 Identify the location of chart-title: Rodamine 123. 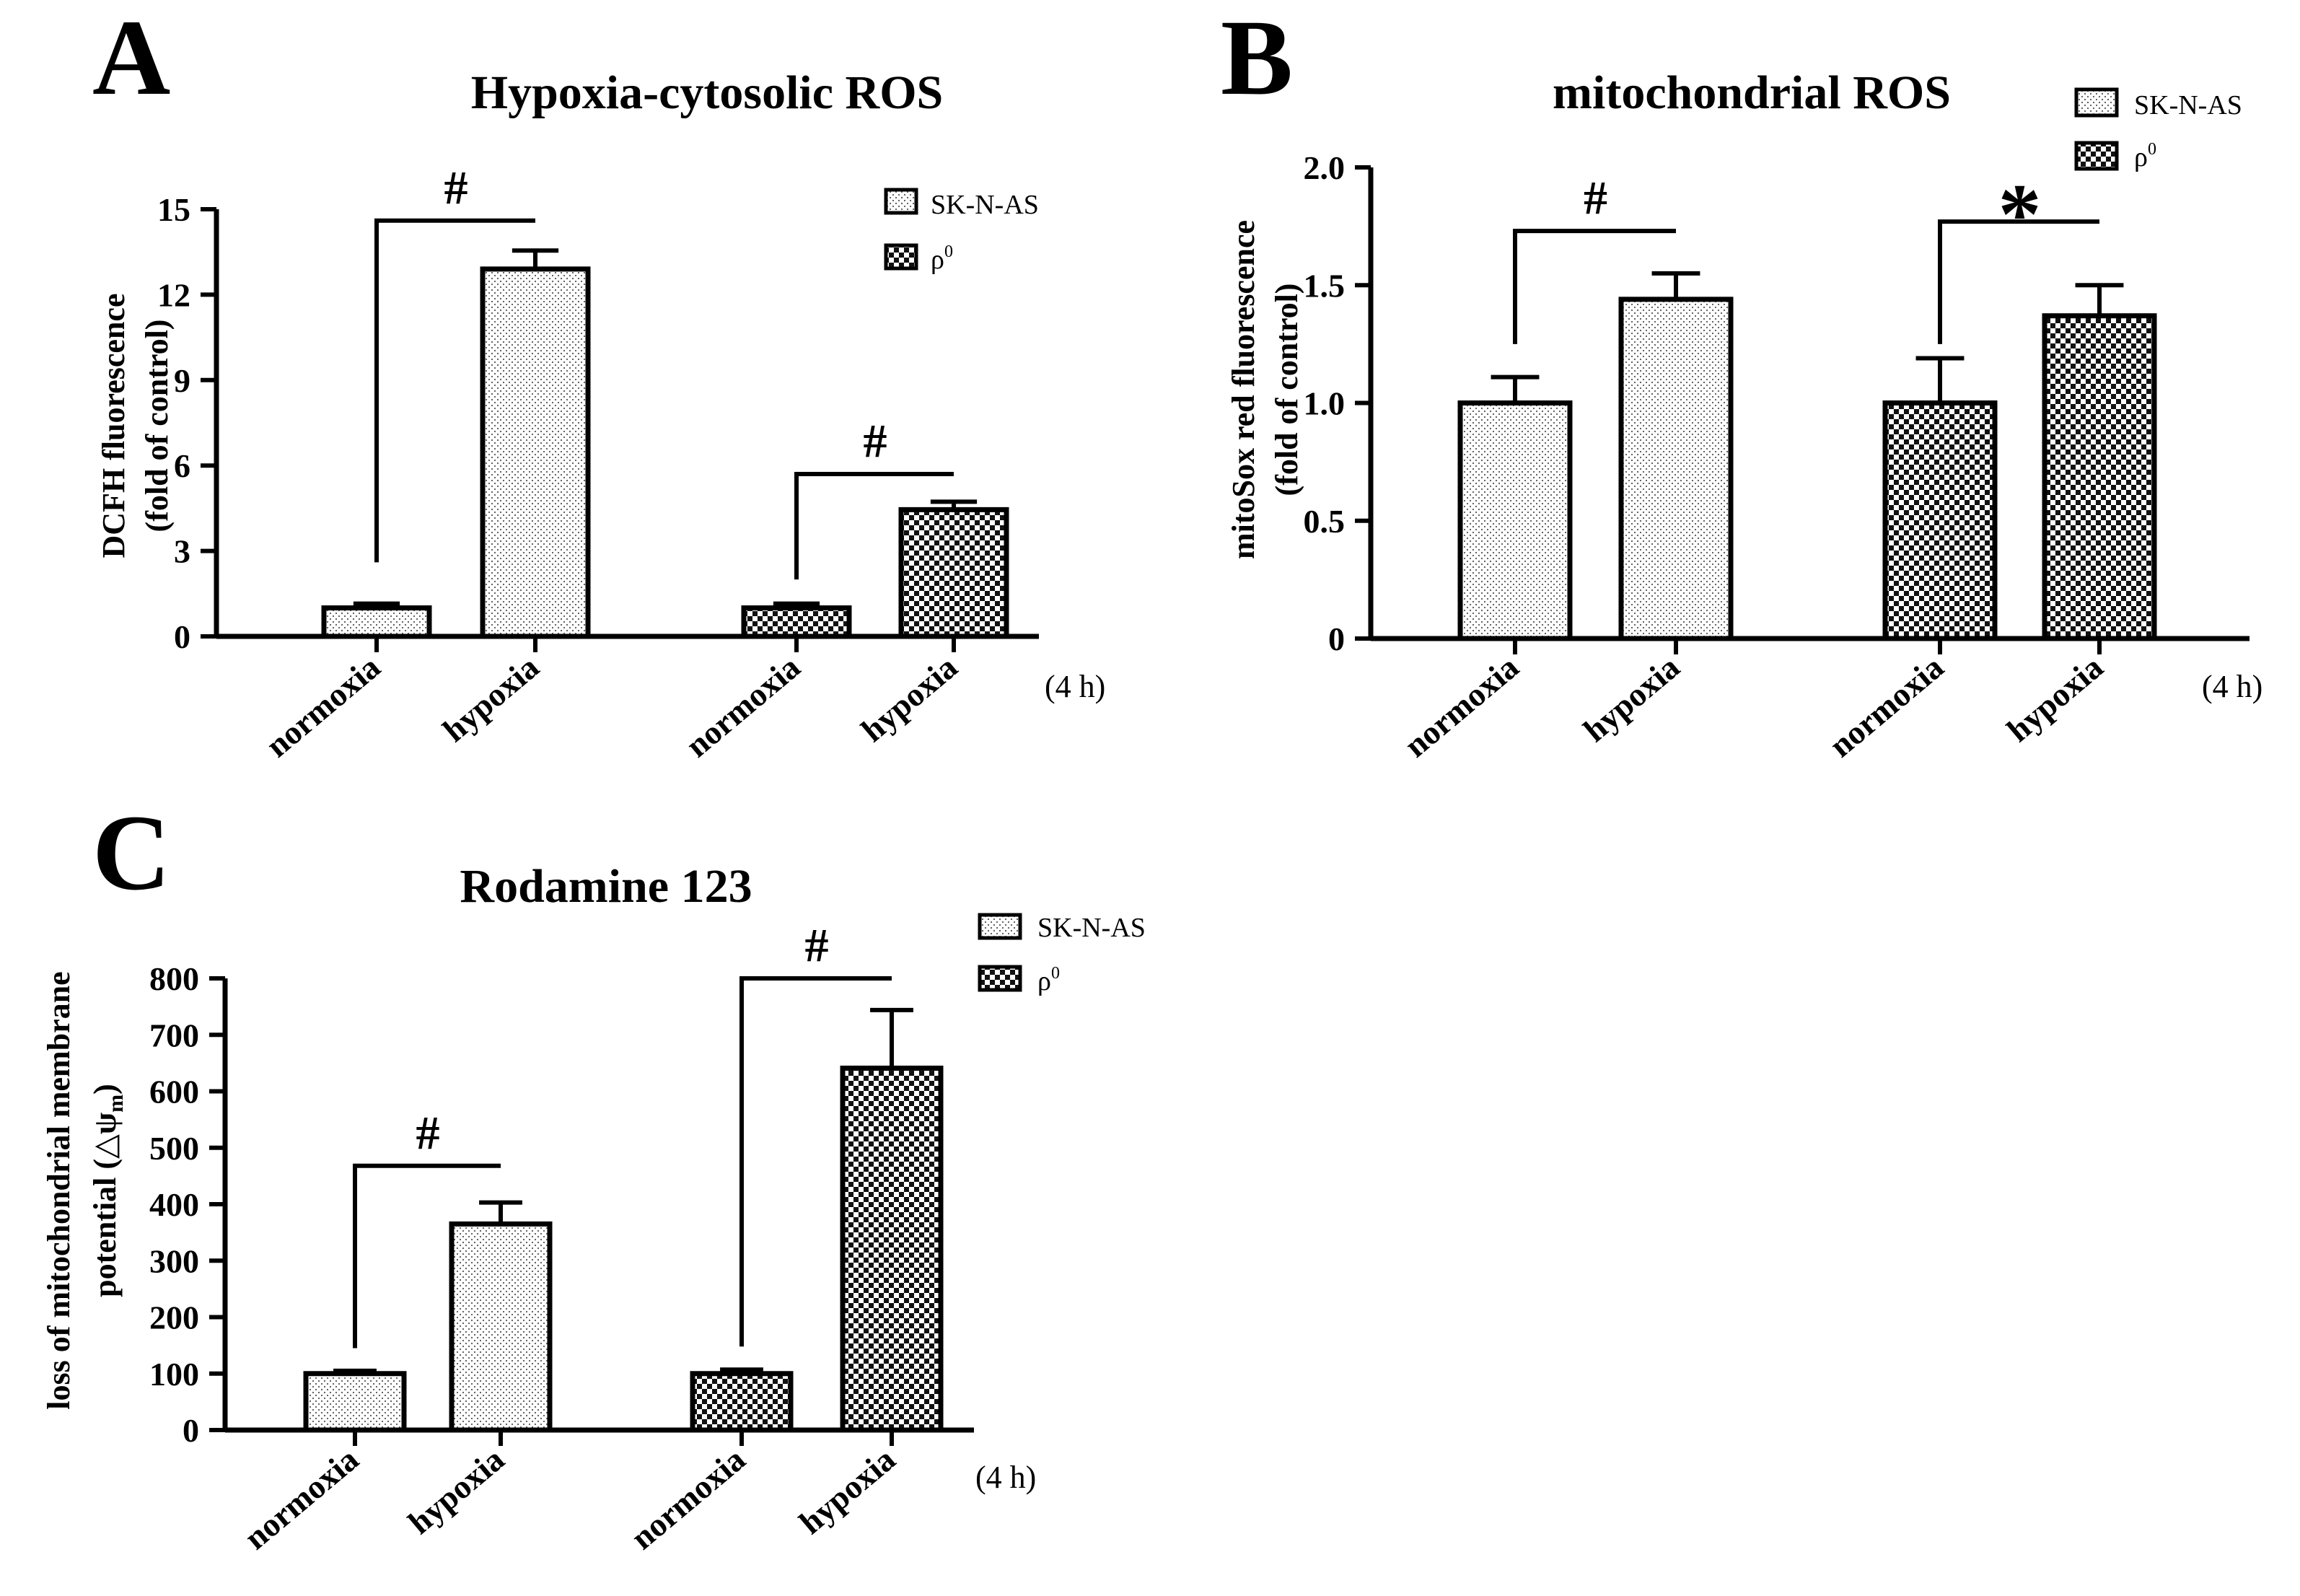
(606, 886).